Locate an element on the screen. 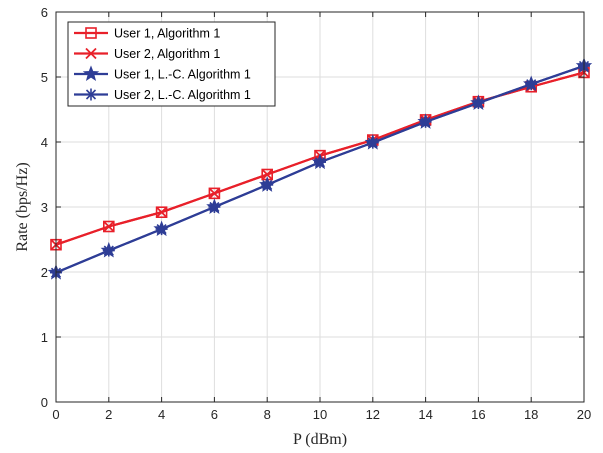 This screenshot has height=453, width=603. x-tick-label: 0 is located at coordinates (55, 414).